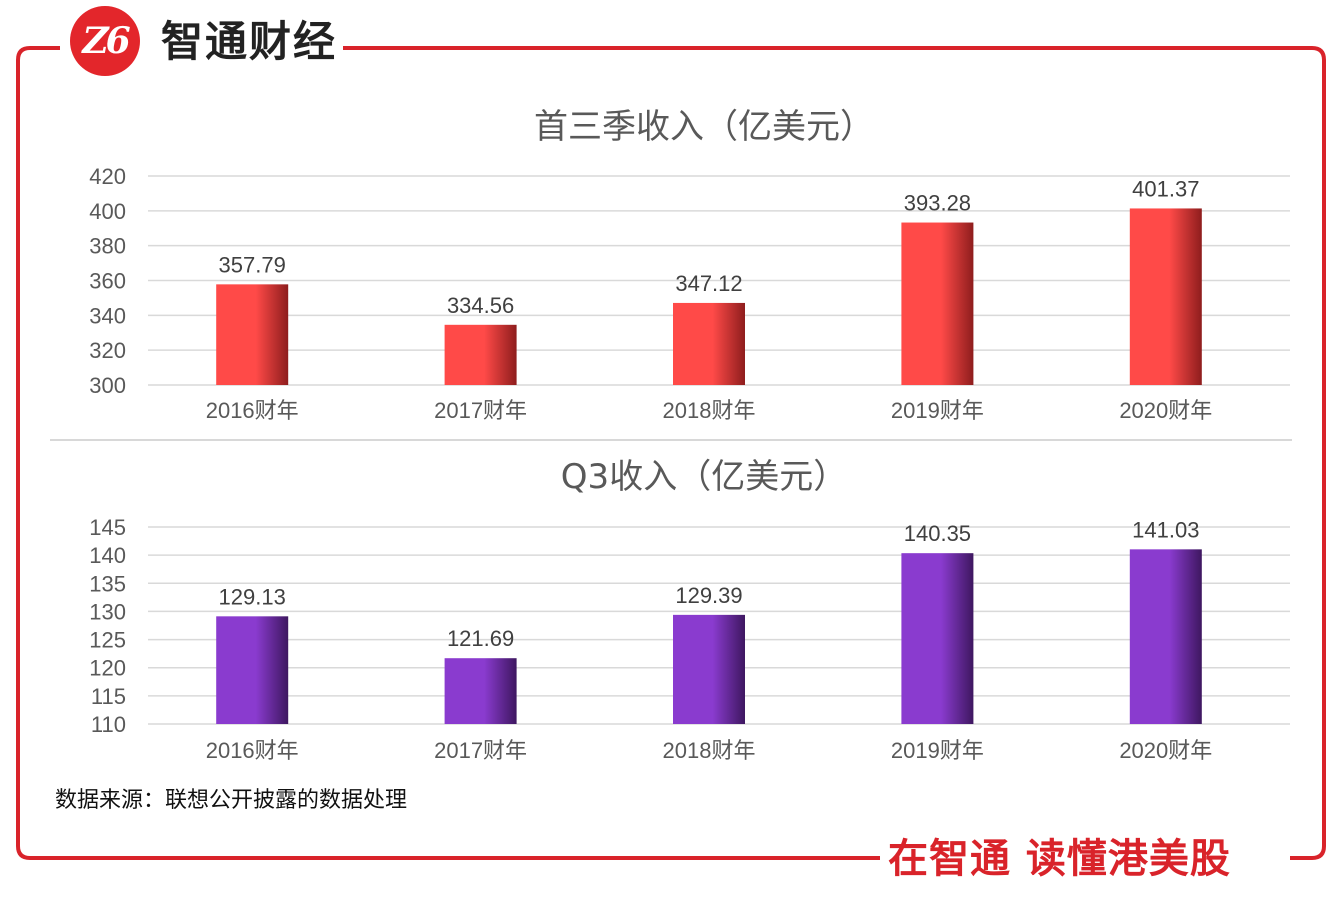 The image size is (1341, 902). I want to click on data-label: 141.03, so click(1165, 529).